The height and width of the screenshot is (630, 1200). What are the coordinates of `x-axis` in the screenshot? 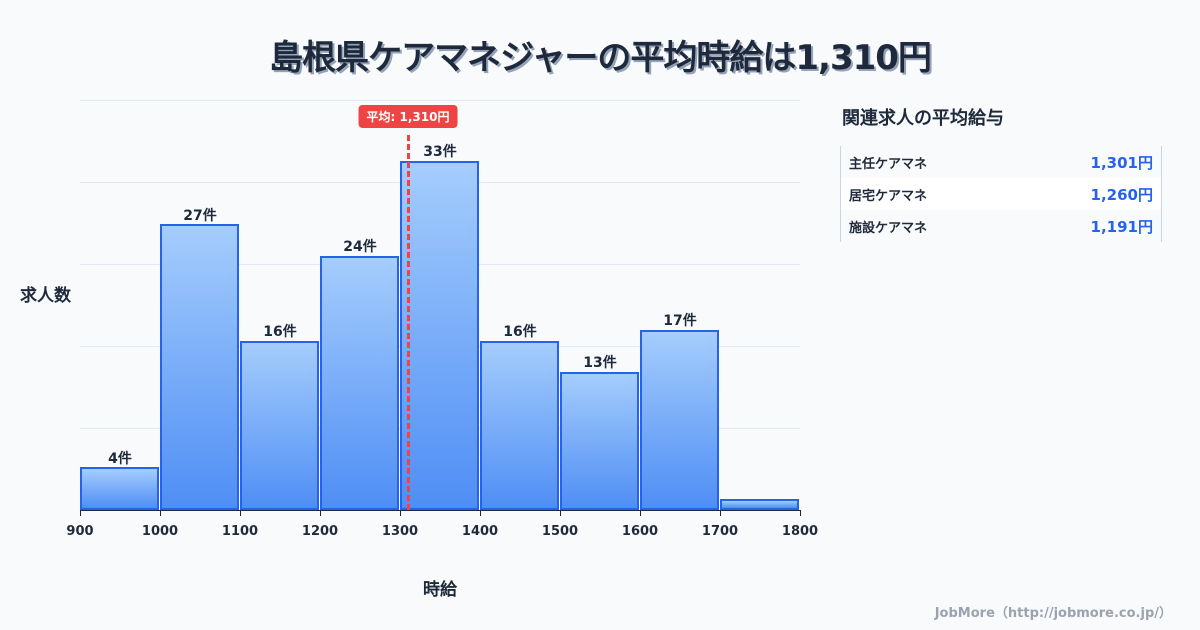 It's located at (440, 510).